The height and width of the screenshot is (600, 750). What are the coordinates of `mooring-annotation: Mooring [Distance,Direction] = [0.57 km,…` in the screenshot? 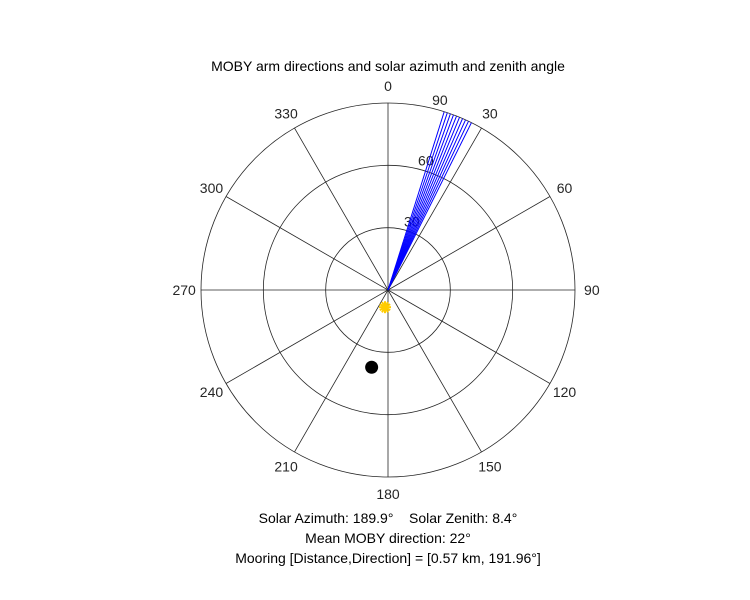 It's located at (388, 558).